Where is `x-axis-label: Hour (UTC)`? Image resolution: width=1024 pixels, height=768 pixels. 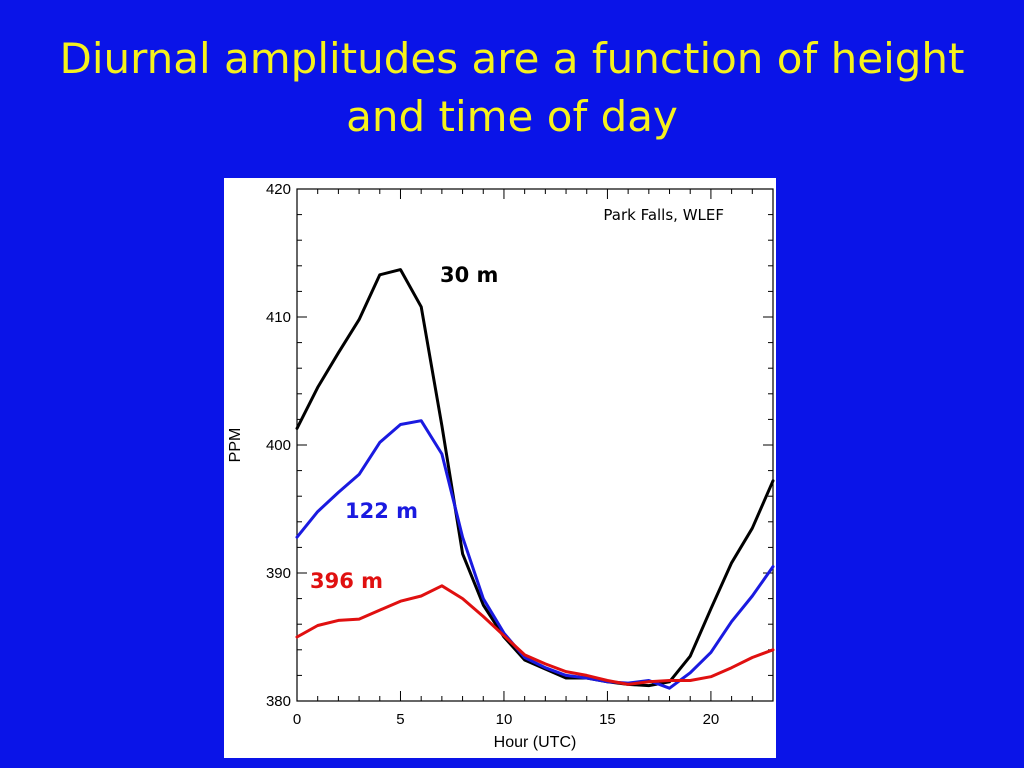 x-axis-label: Hour (UTC) is located at coordinates (535, 742).